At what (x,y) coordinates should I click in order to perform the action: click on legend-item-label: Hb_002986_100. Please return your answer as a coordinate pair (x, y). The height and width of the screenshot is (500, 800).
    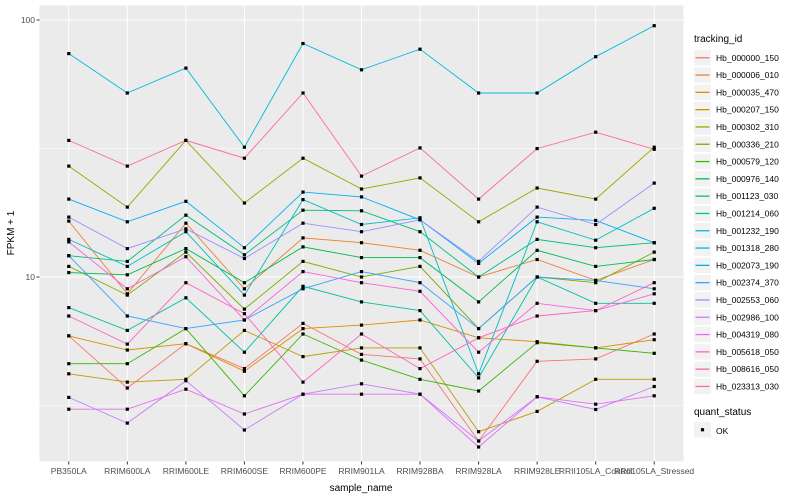
    Looking at the image, I should click on (747, 317).